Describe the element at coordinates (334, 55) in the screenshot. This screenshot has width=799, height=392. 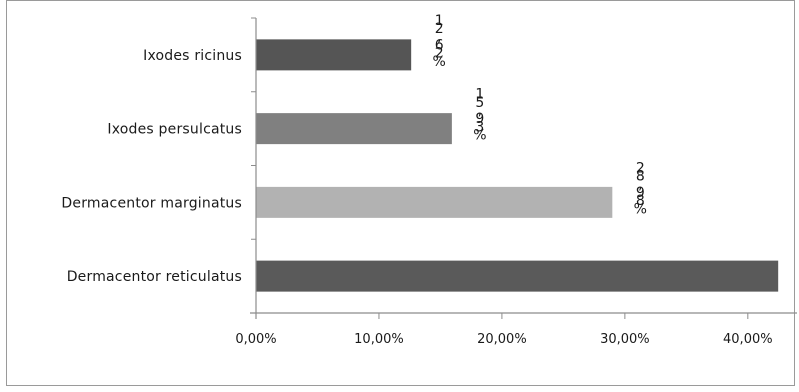
I see `bar-ixodes-ricinus` at that location.